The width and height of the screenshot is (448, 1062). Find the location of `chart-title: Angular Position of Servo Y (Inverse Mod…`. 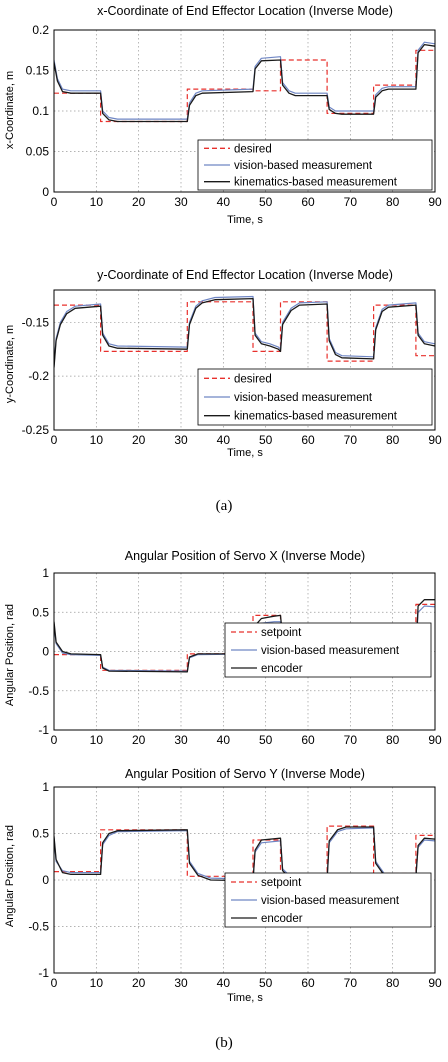

chart-title: Angular Position of Servo Y (Inverse Mod… is located at coordinates (245, 774).